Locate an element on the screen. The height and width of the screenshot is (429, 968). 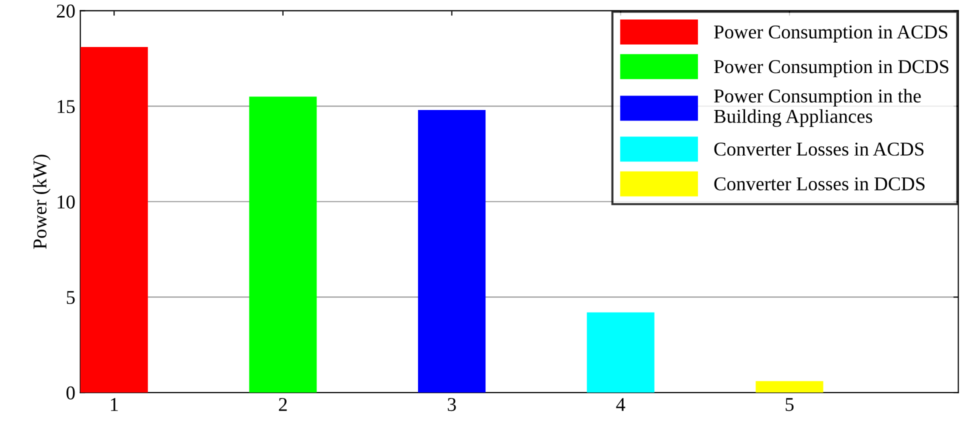
y-tick-label: 15 is located at coordinates (66, 107).